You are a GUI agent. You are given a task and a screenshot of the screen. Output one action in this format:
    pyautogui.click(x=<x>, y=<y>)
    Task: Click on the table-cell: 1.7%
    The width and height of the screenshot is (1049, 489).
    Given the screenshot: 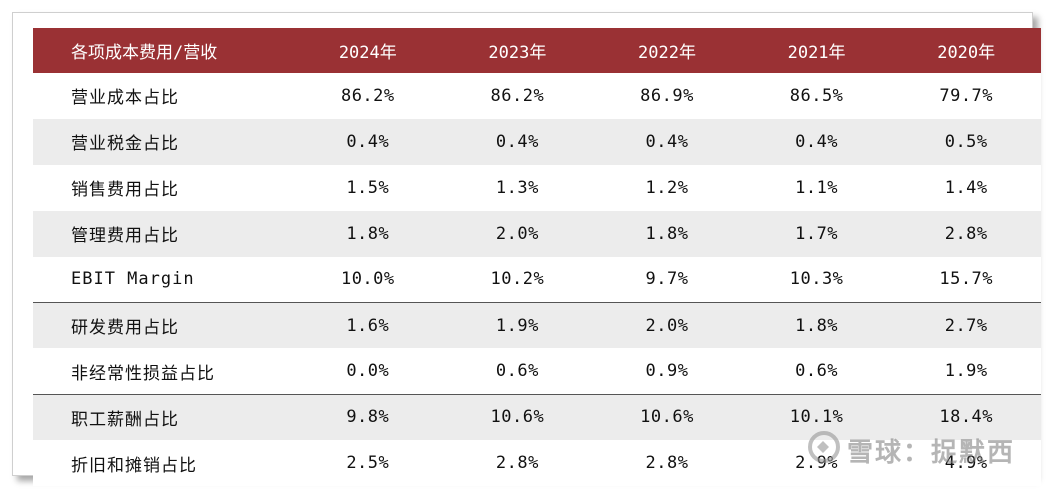 What is the action you would take?
    pyautogui.click(x=817, y=233)
    